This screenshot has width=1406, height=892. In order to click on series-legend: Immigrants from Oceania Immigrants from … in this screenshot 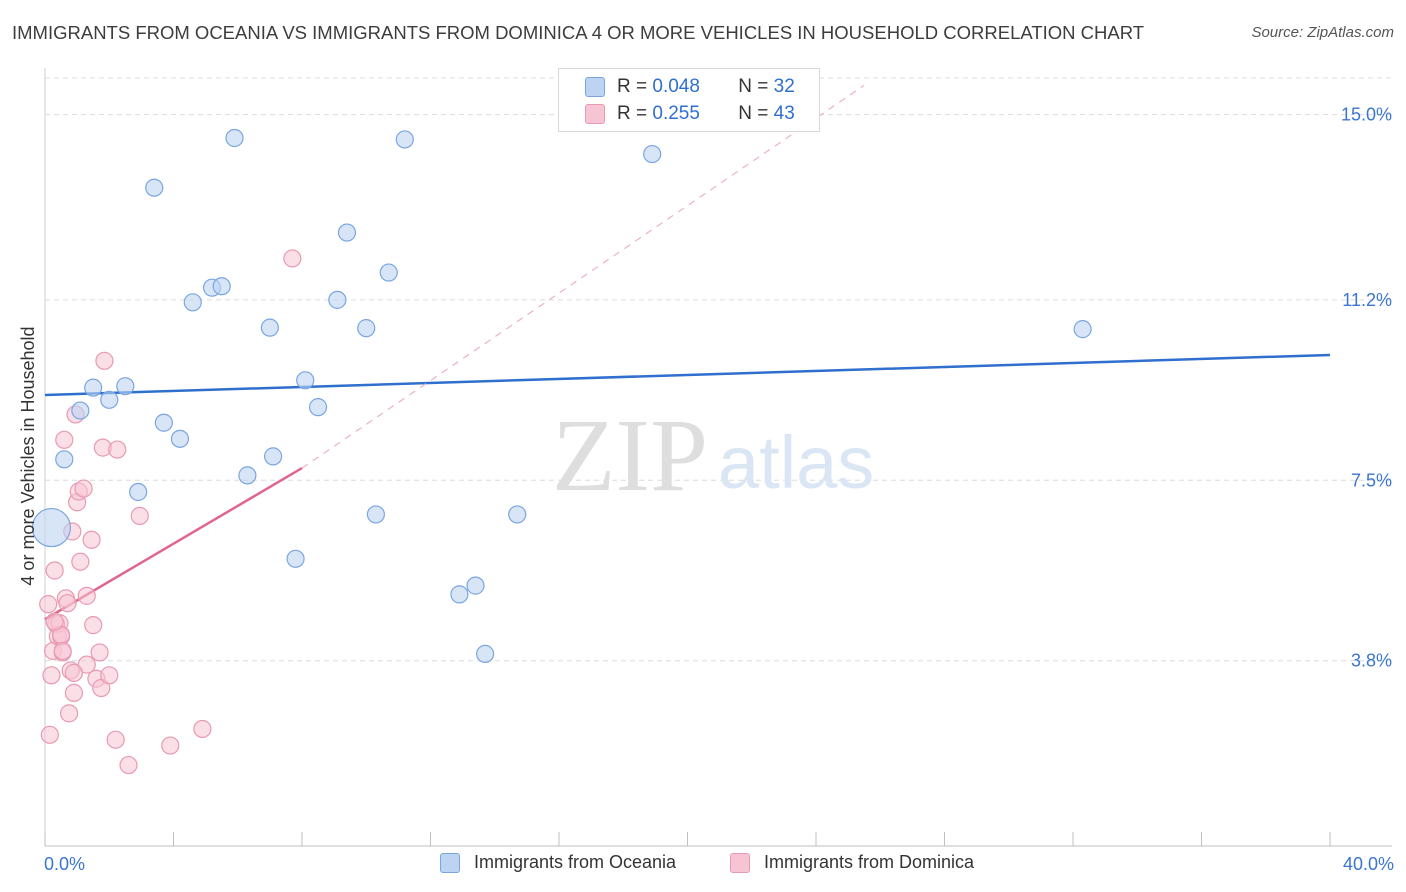, I will do `click(703, 865)`.